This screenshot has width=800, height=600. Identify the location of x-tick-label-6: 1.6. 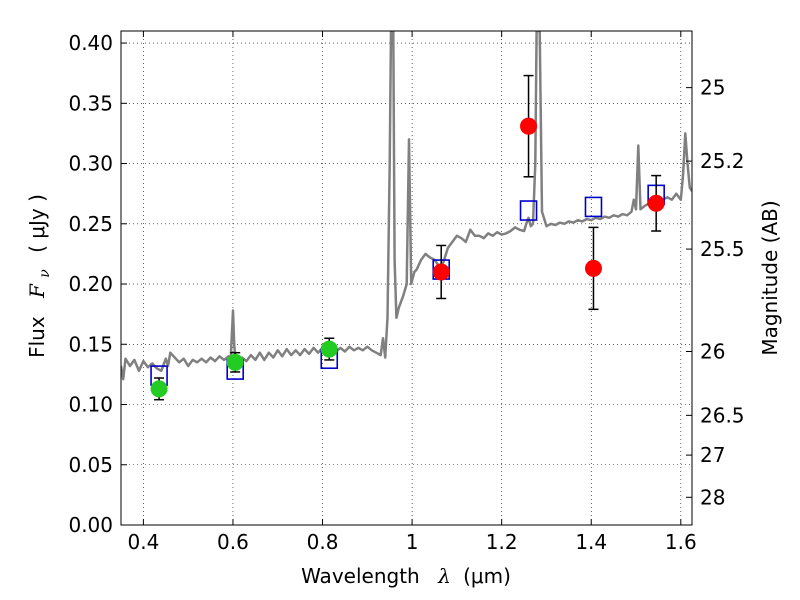
(681, 542).